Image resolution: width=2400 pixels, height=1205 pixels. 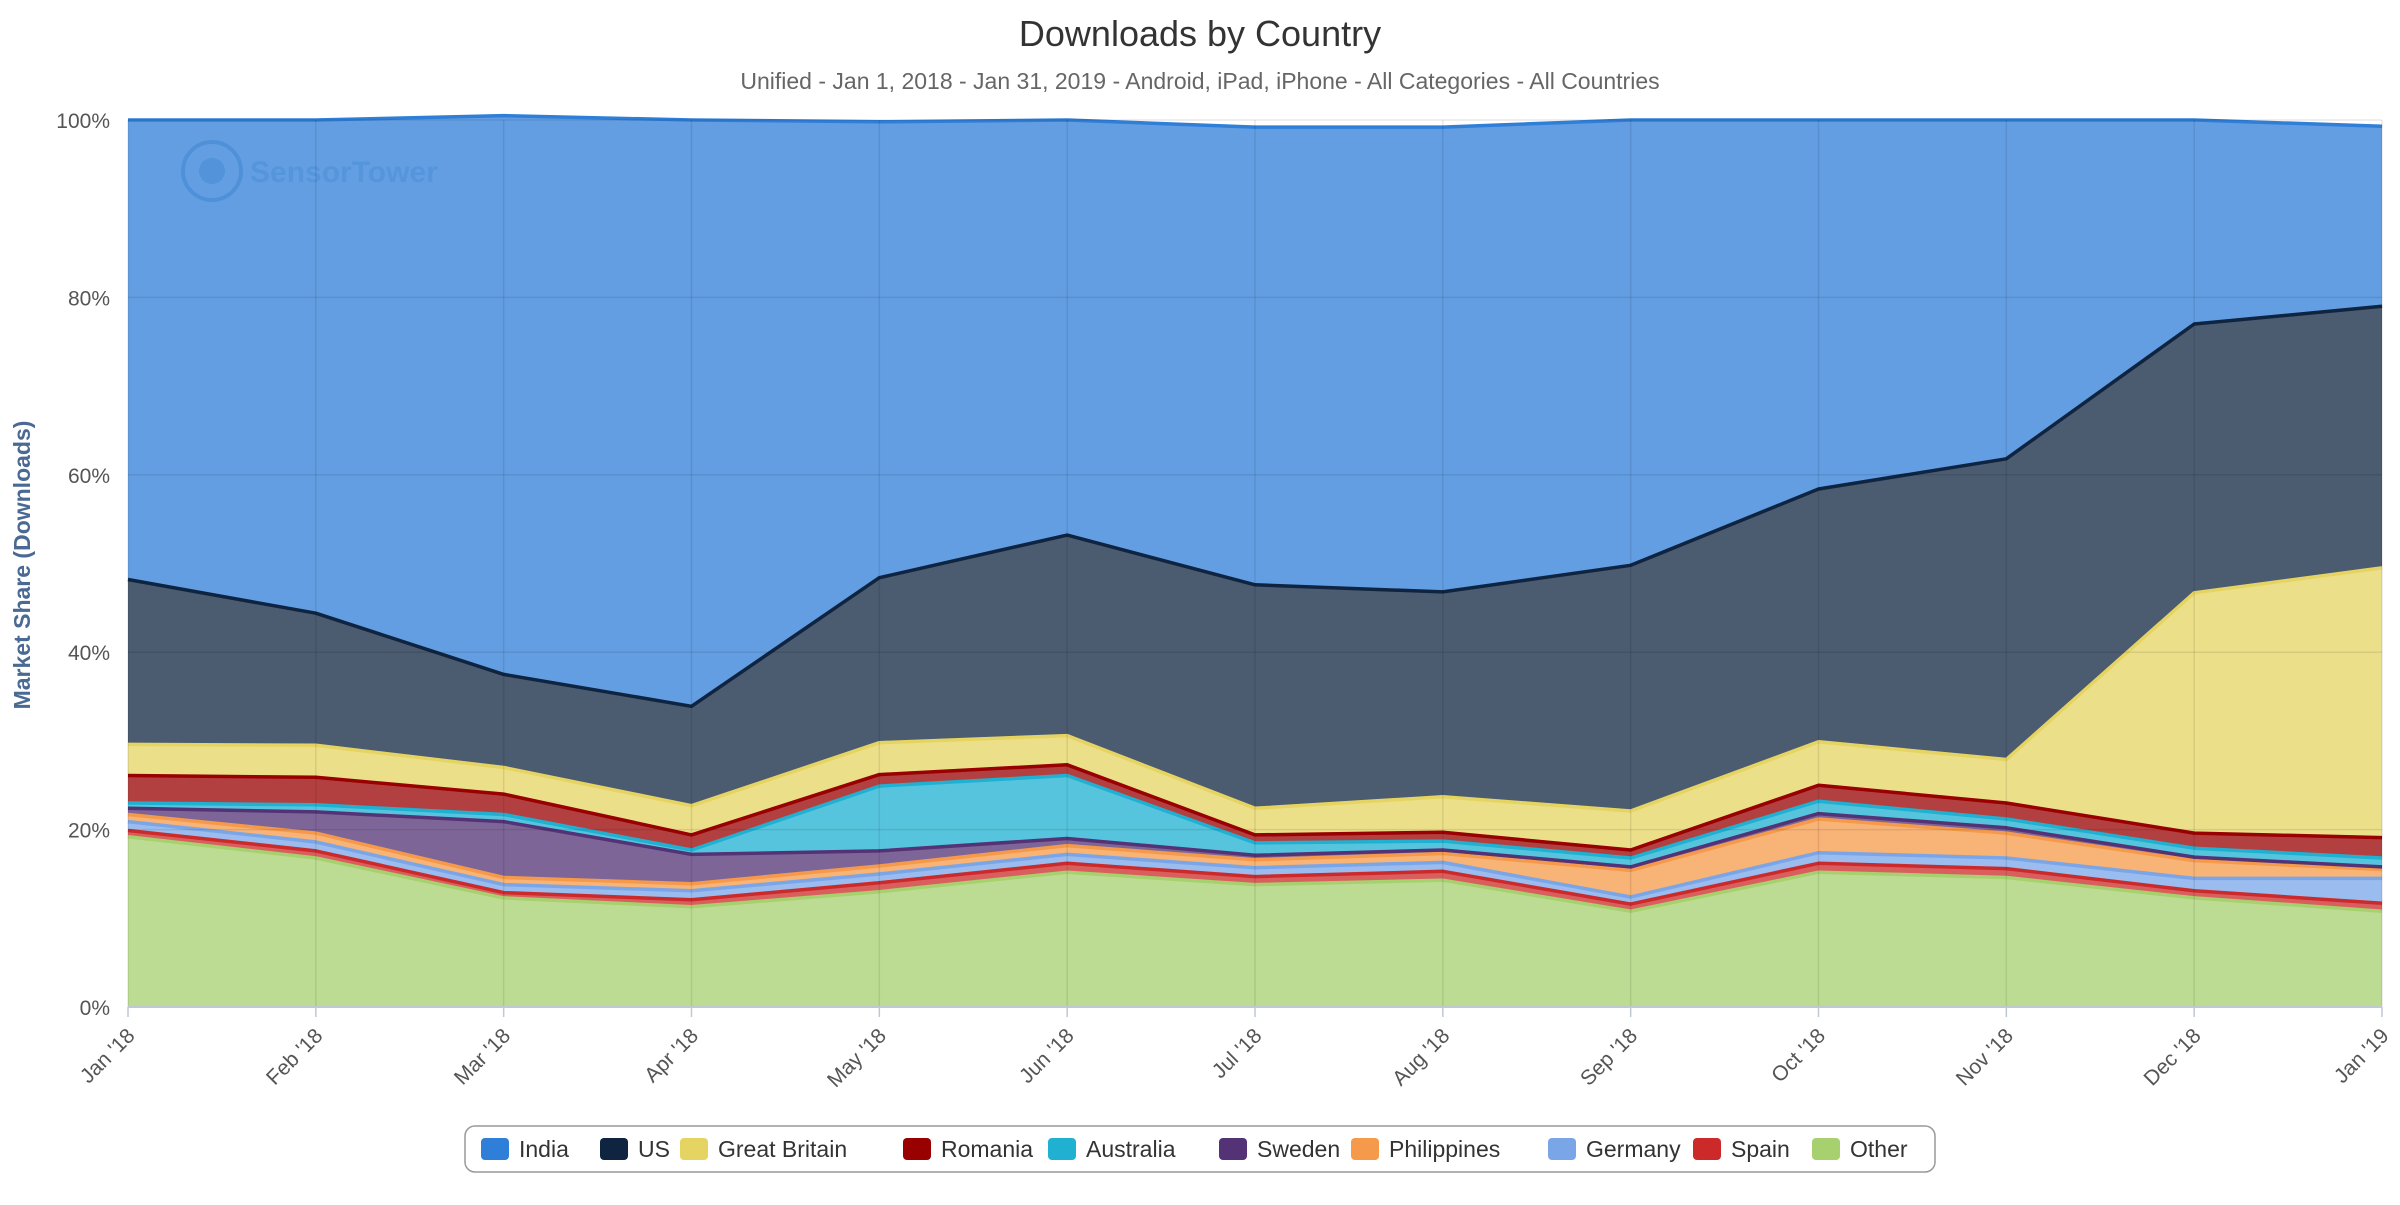 I want to click on area-philippines, so click(x=1255, y=855).